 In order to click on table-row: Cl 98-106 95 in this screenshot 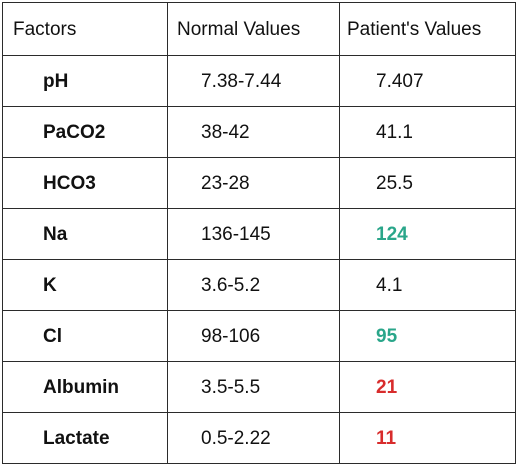, I will do `click(259, 336)`.